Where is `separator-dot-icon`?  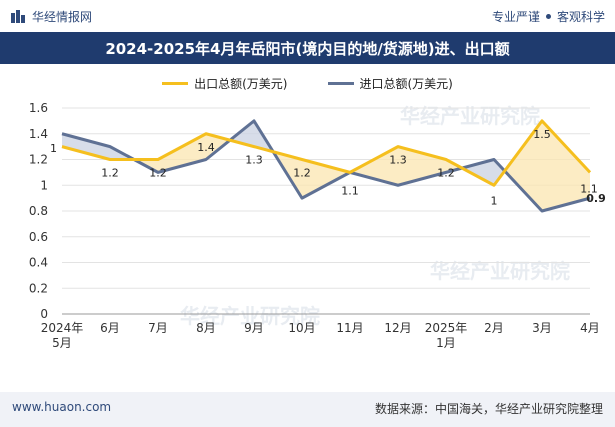 separator-dot-icon is located at coordinates (548, 16).